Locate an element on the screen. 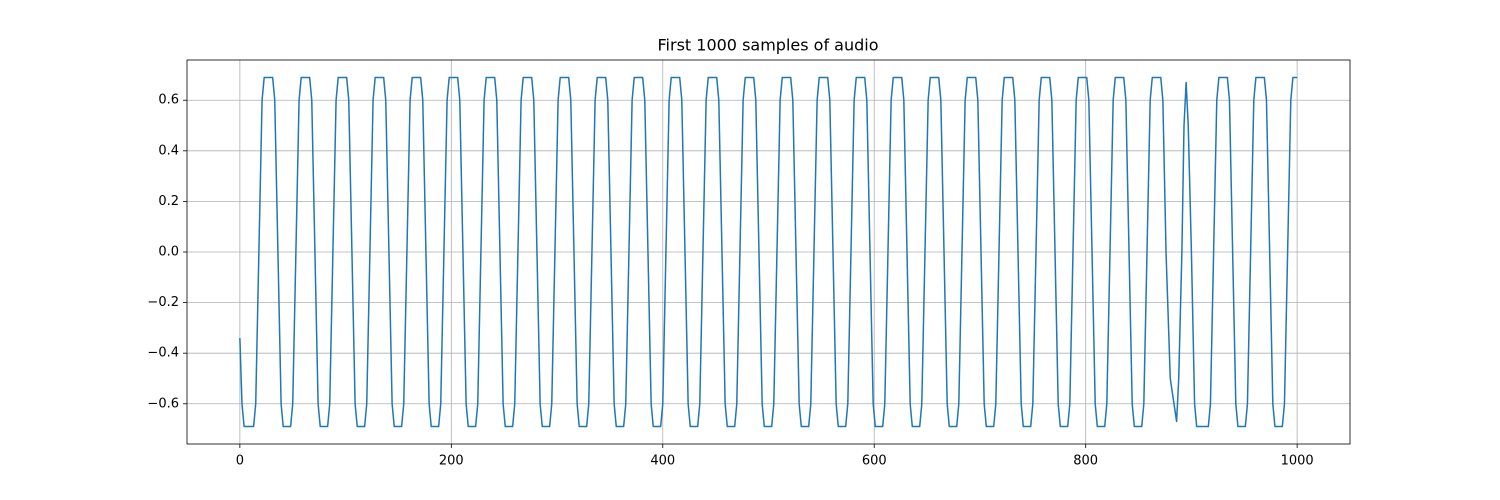 This screenshot has height=500, width=1500. x-tick-label: 0 is located at coordinates (240, 461).